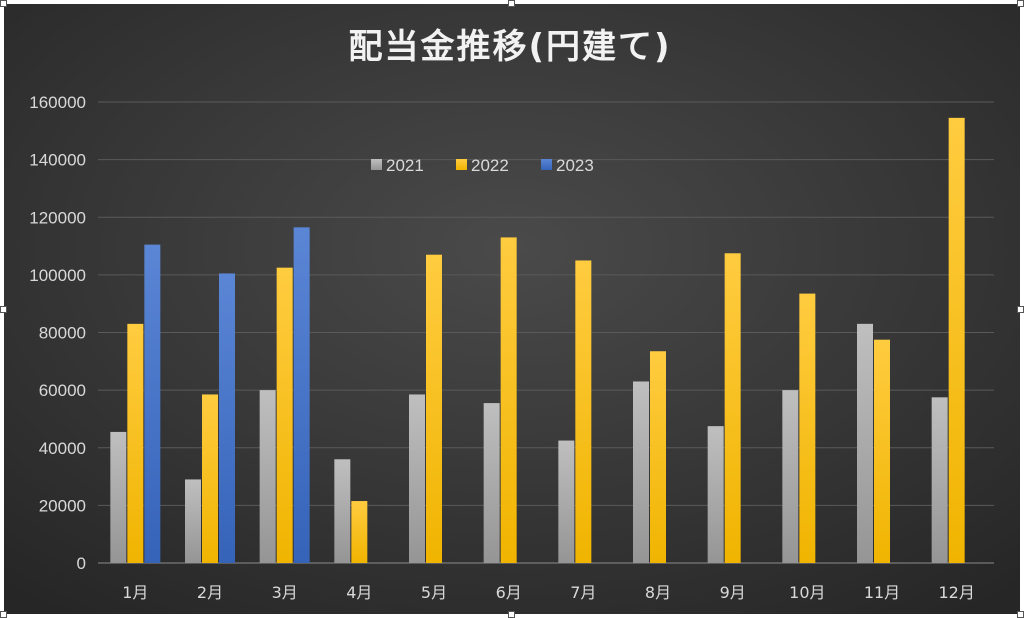 The width and height of the screenshot is (1024, 618). I want to click on x-tick-label: 6月, so click(509, 592).